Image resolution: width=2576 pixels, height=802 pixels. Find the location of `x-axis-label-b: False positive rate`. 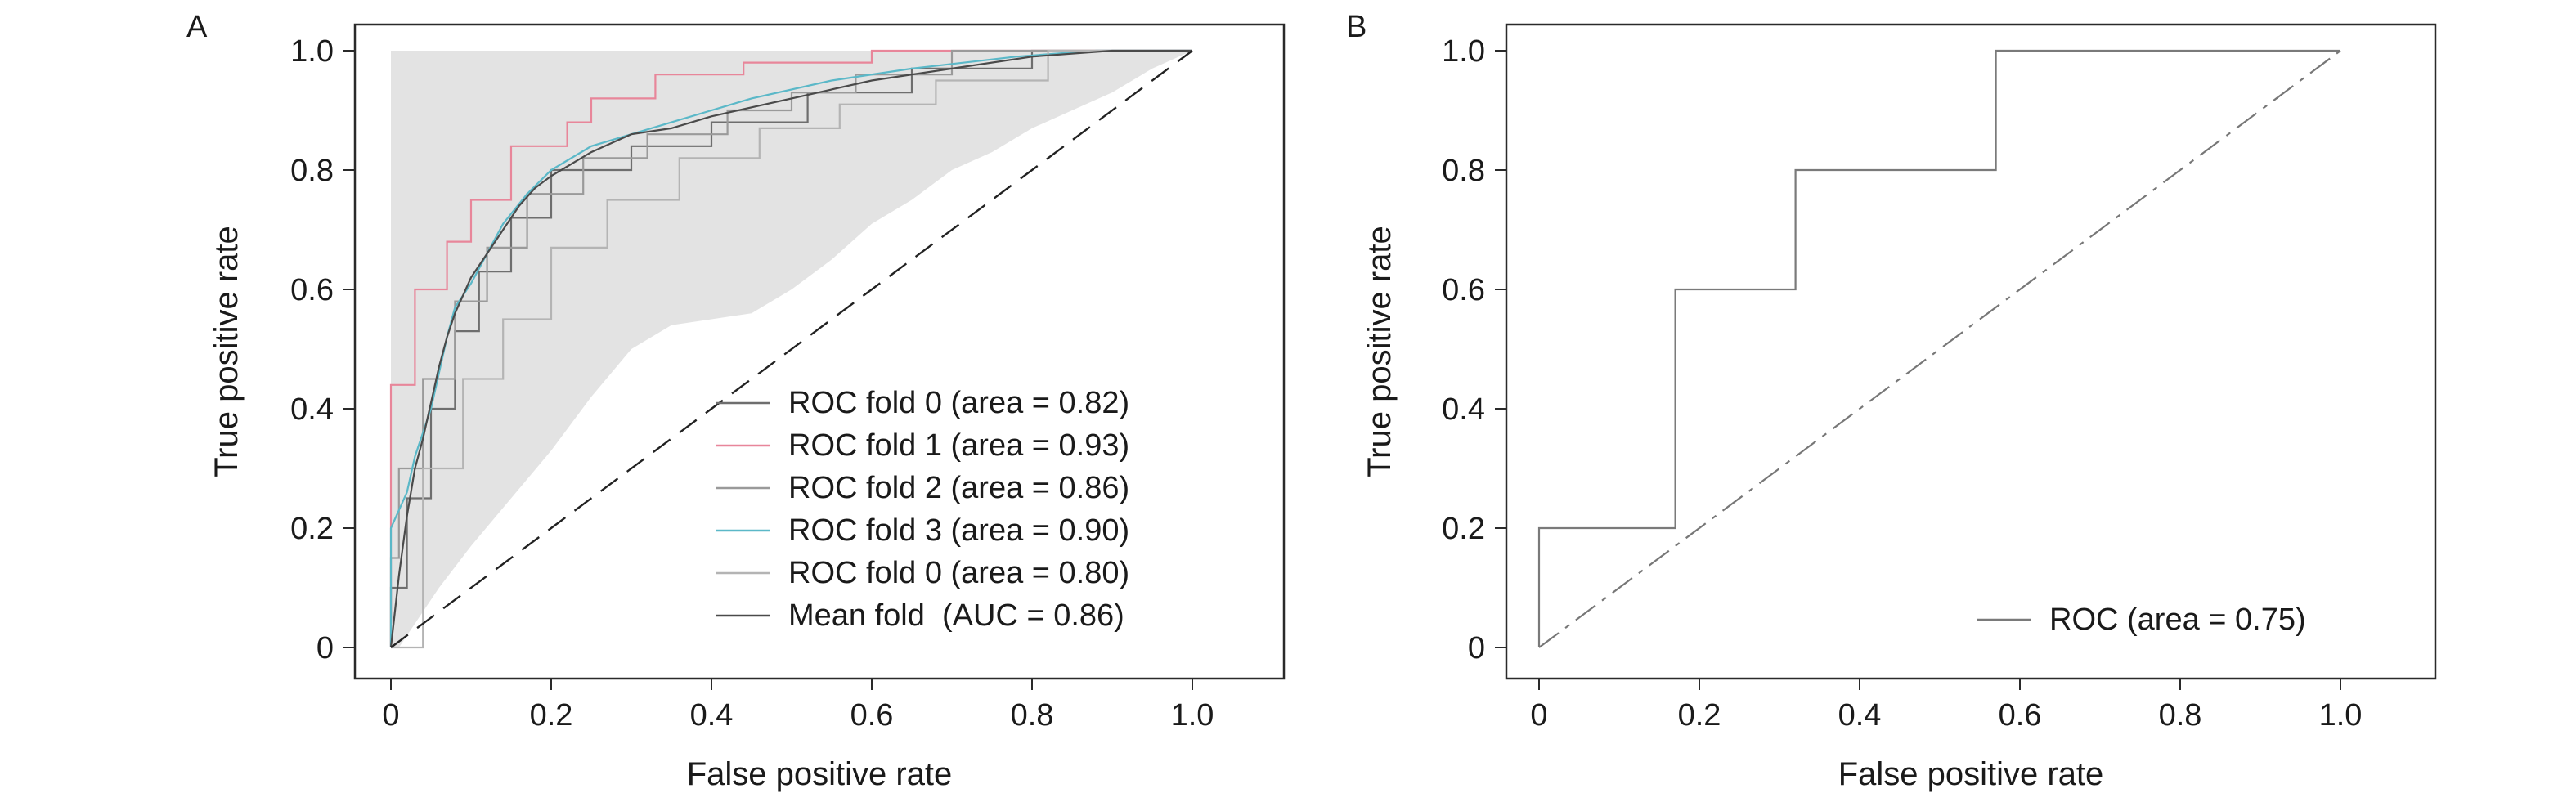

x-axis-label-b: False positive rate is located at coordinates (1971, 774).